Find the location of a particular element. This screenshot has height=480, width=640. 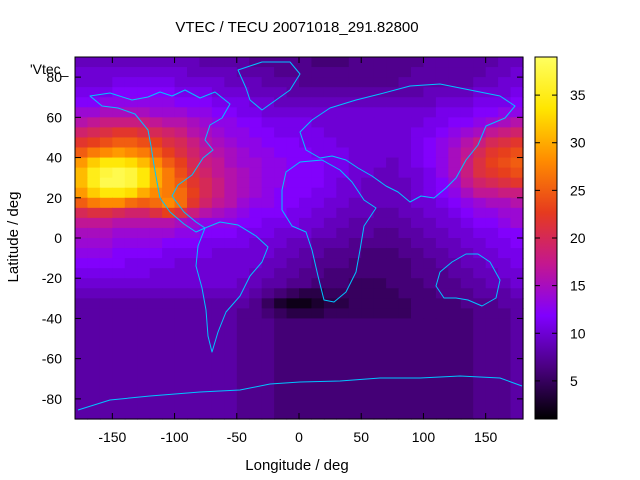

y-tick-label: 80 is located at coordinates (54, 77).